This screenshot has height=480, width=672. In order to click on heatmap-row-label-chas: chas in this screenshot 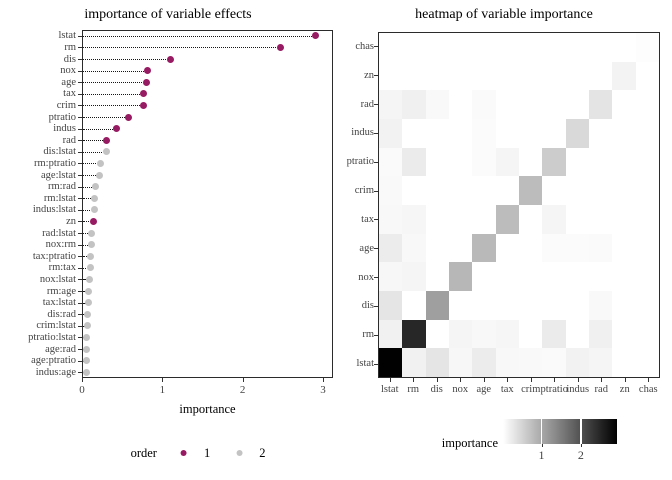, I will do `click(364, 46)`.